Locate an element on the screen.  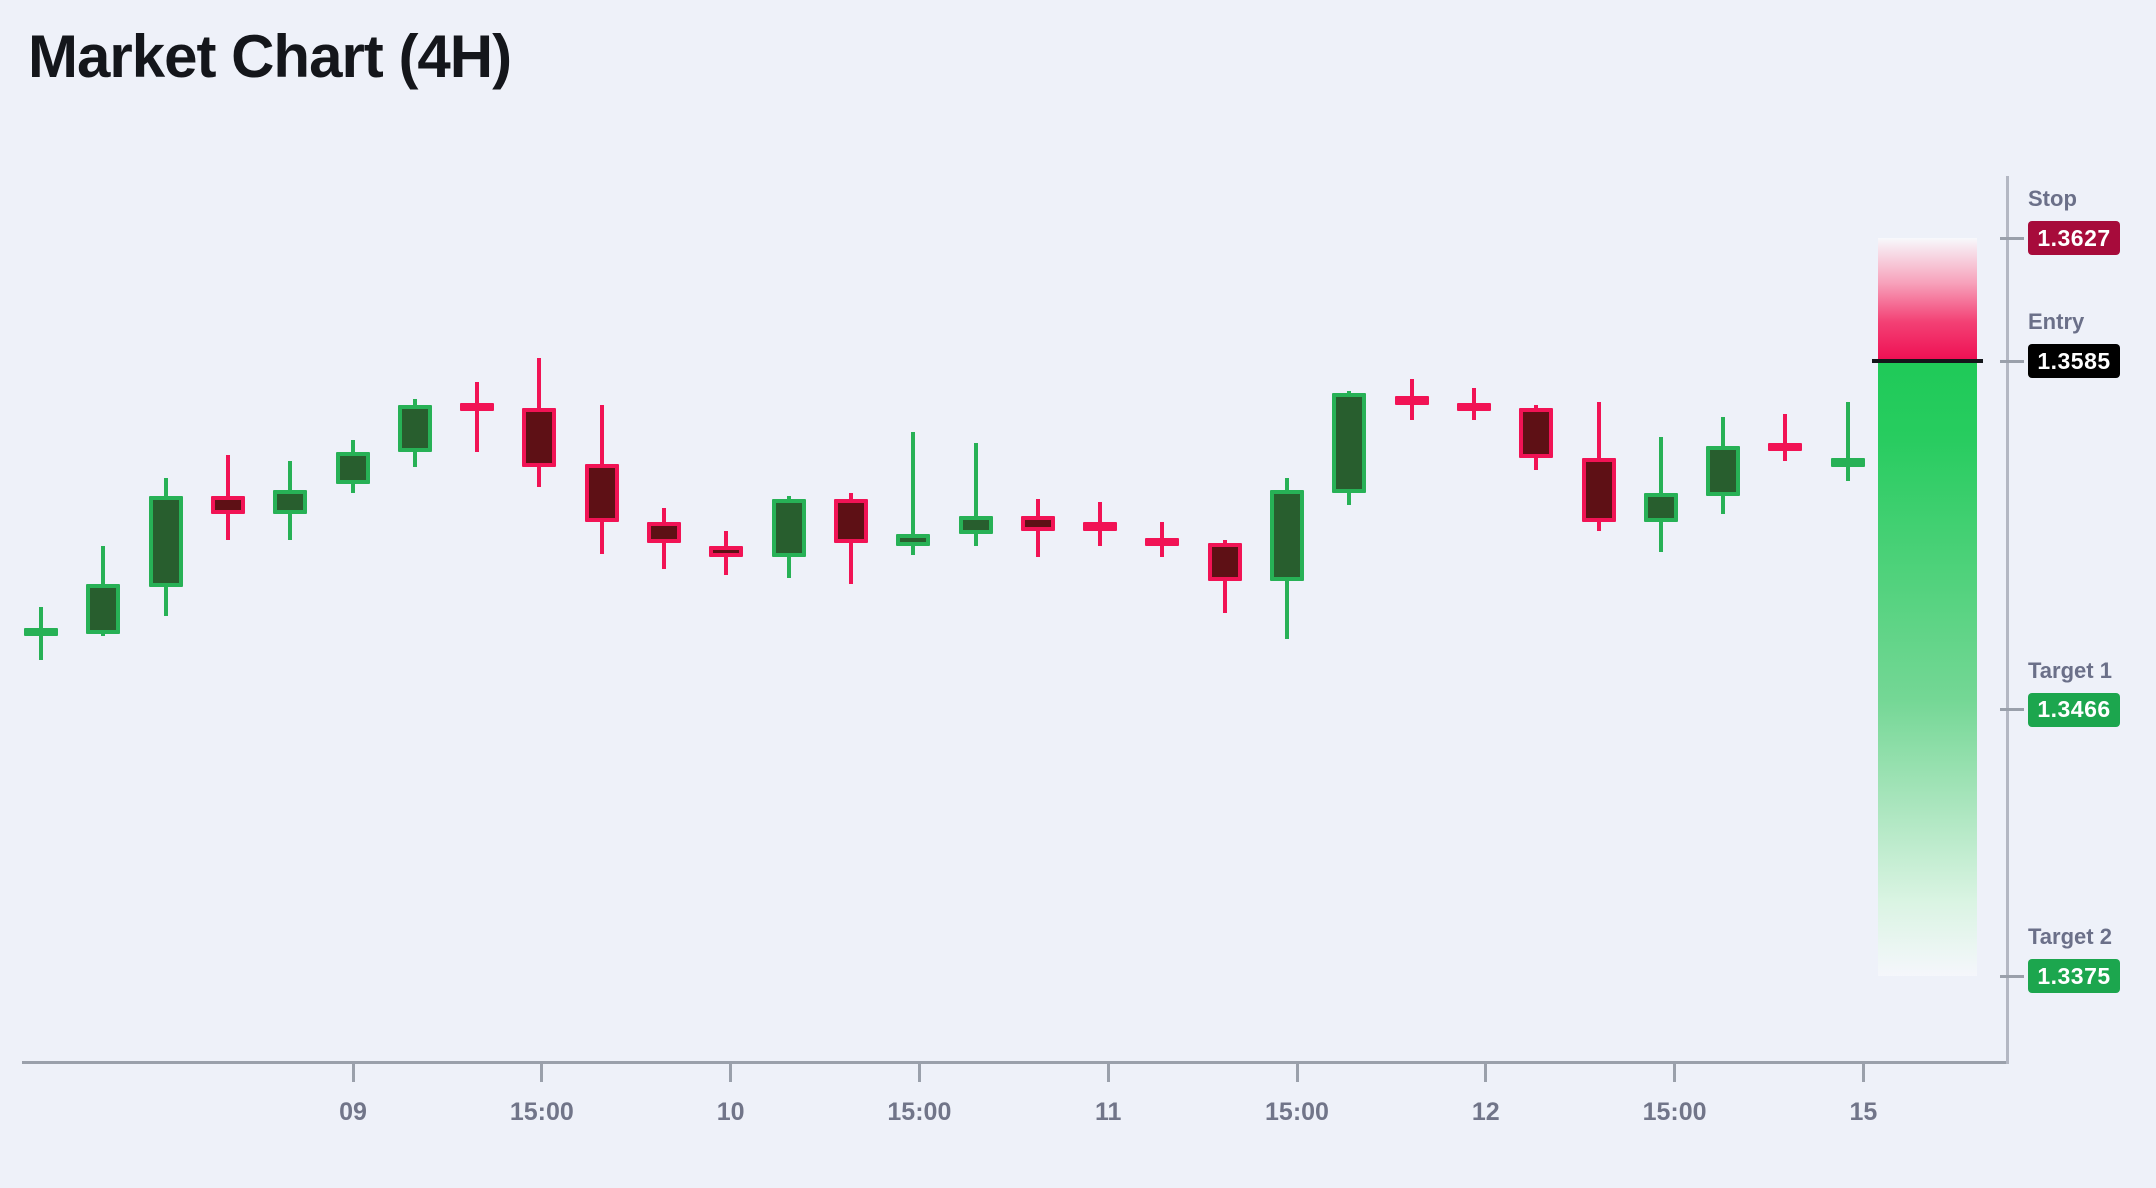
x-axis-tick-label: 10 is located at coordinates (730, 1112).